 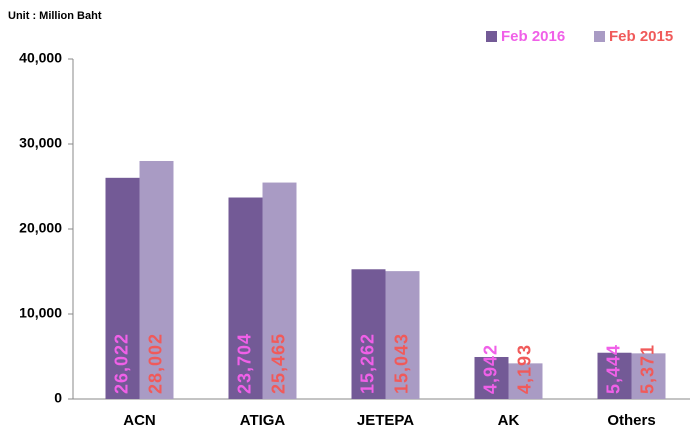 I want to click on y-tick-label: 40,000, so click(x=40, y=58).